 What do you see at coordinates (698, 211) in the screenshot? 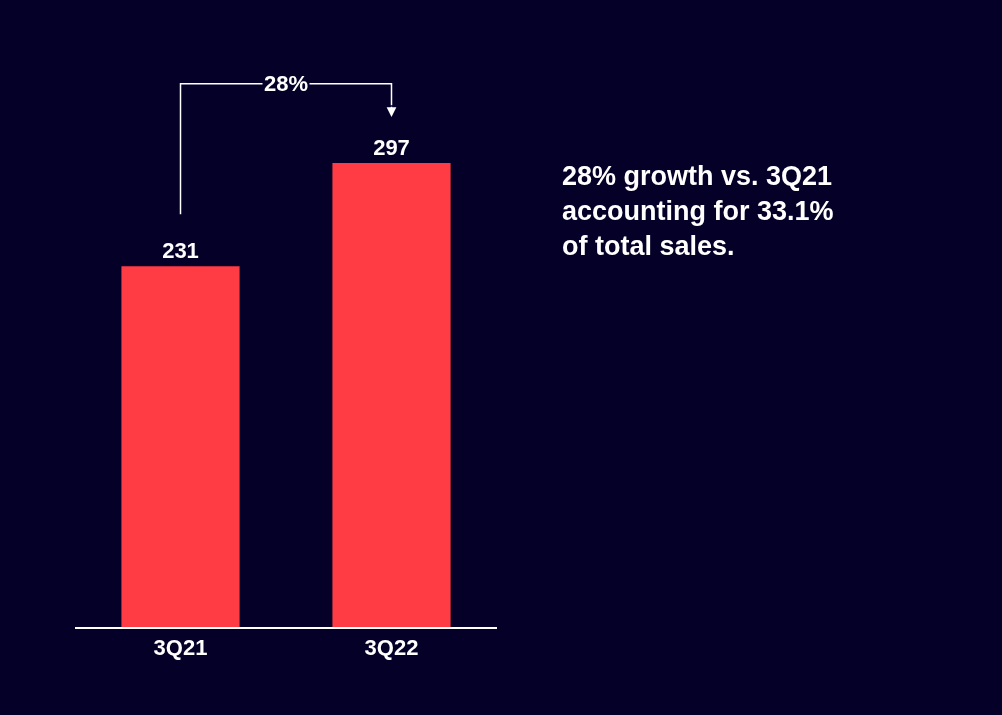
I see `text: 28% growth vs. 3Q21 accounting for 33.1% of total sales.` at bounding box center [698, 211].